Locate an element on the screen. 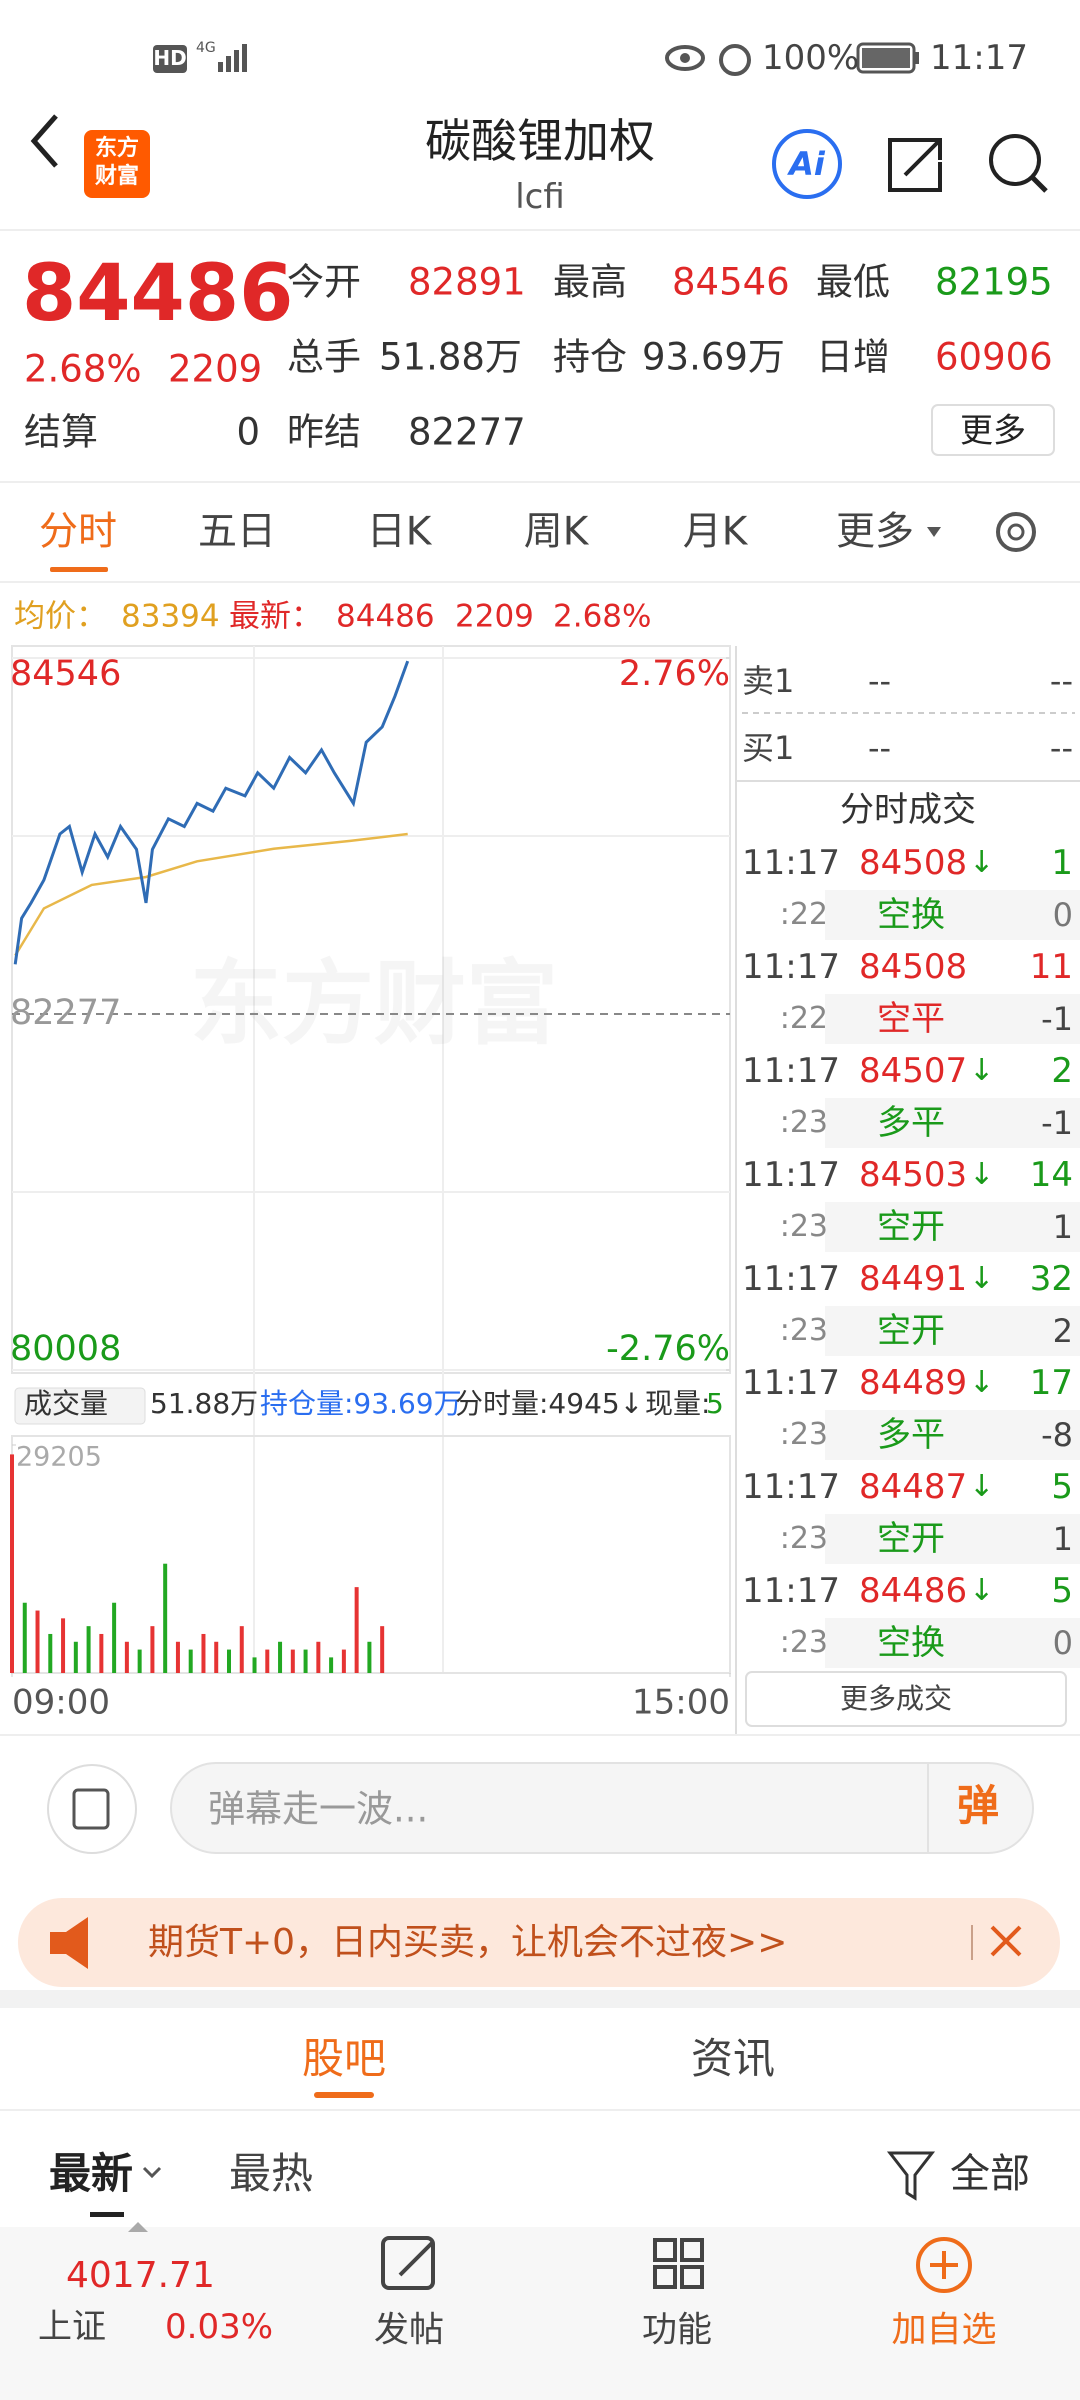 The width and height of the screenshot is (1080, 2400). post-icon is located at coordinates (408, 2263).